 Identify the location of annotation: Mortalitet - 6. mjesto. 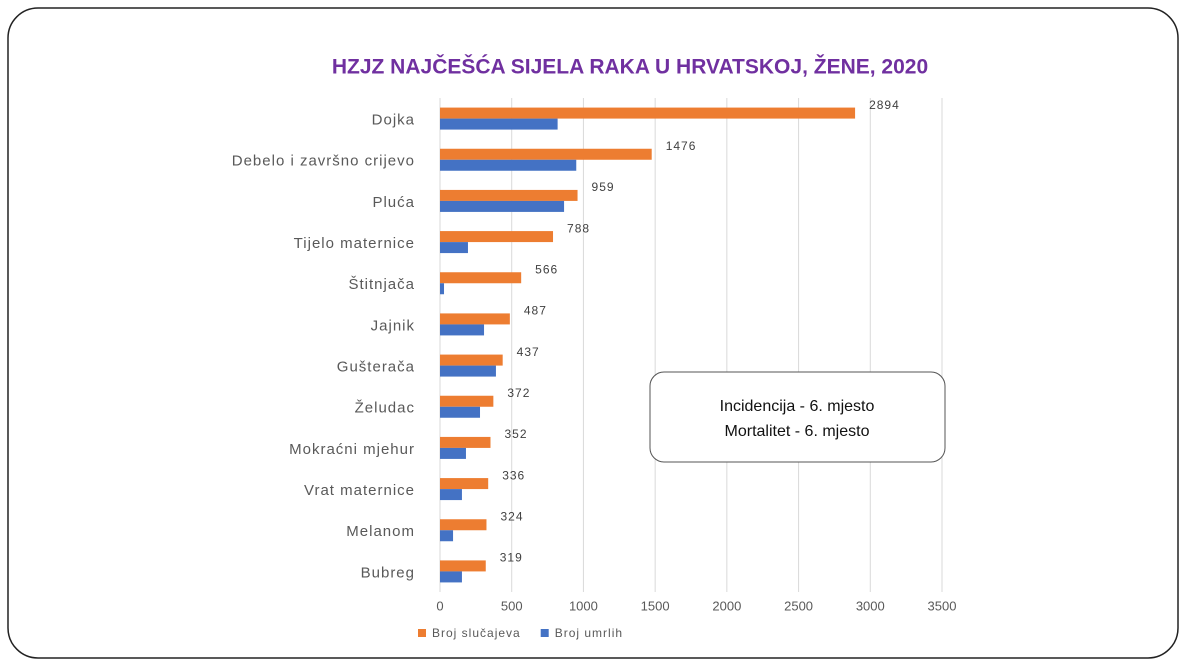
(797, 431).